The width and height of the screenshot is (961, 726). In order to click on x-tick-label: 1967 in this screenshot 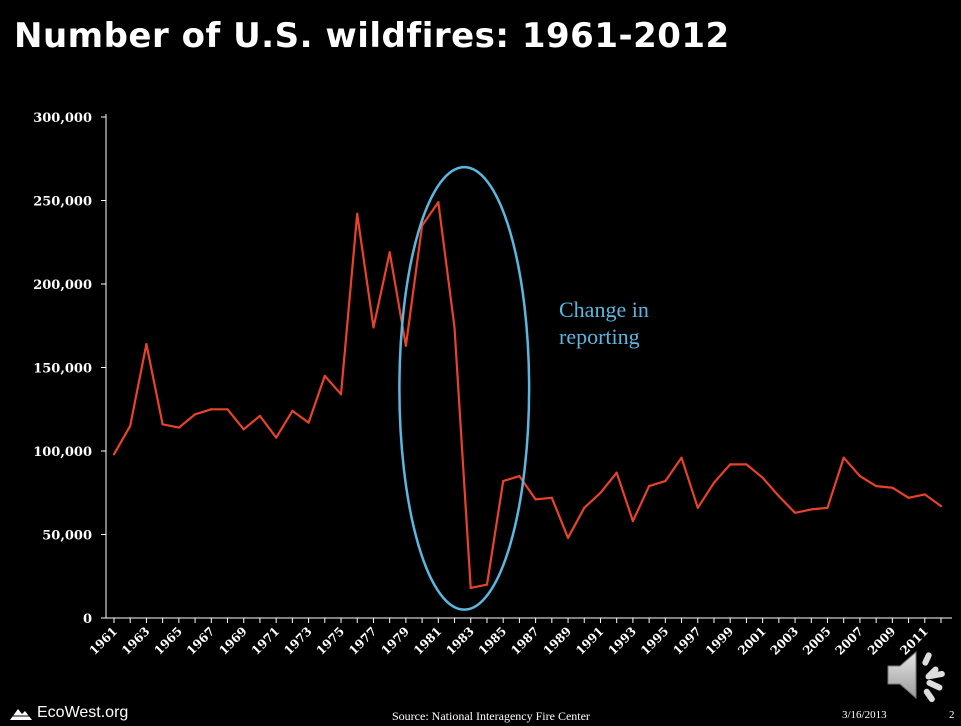, I will do `click(201, 641)`.